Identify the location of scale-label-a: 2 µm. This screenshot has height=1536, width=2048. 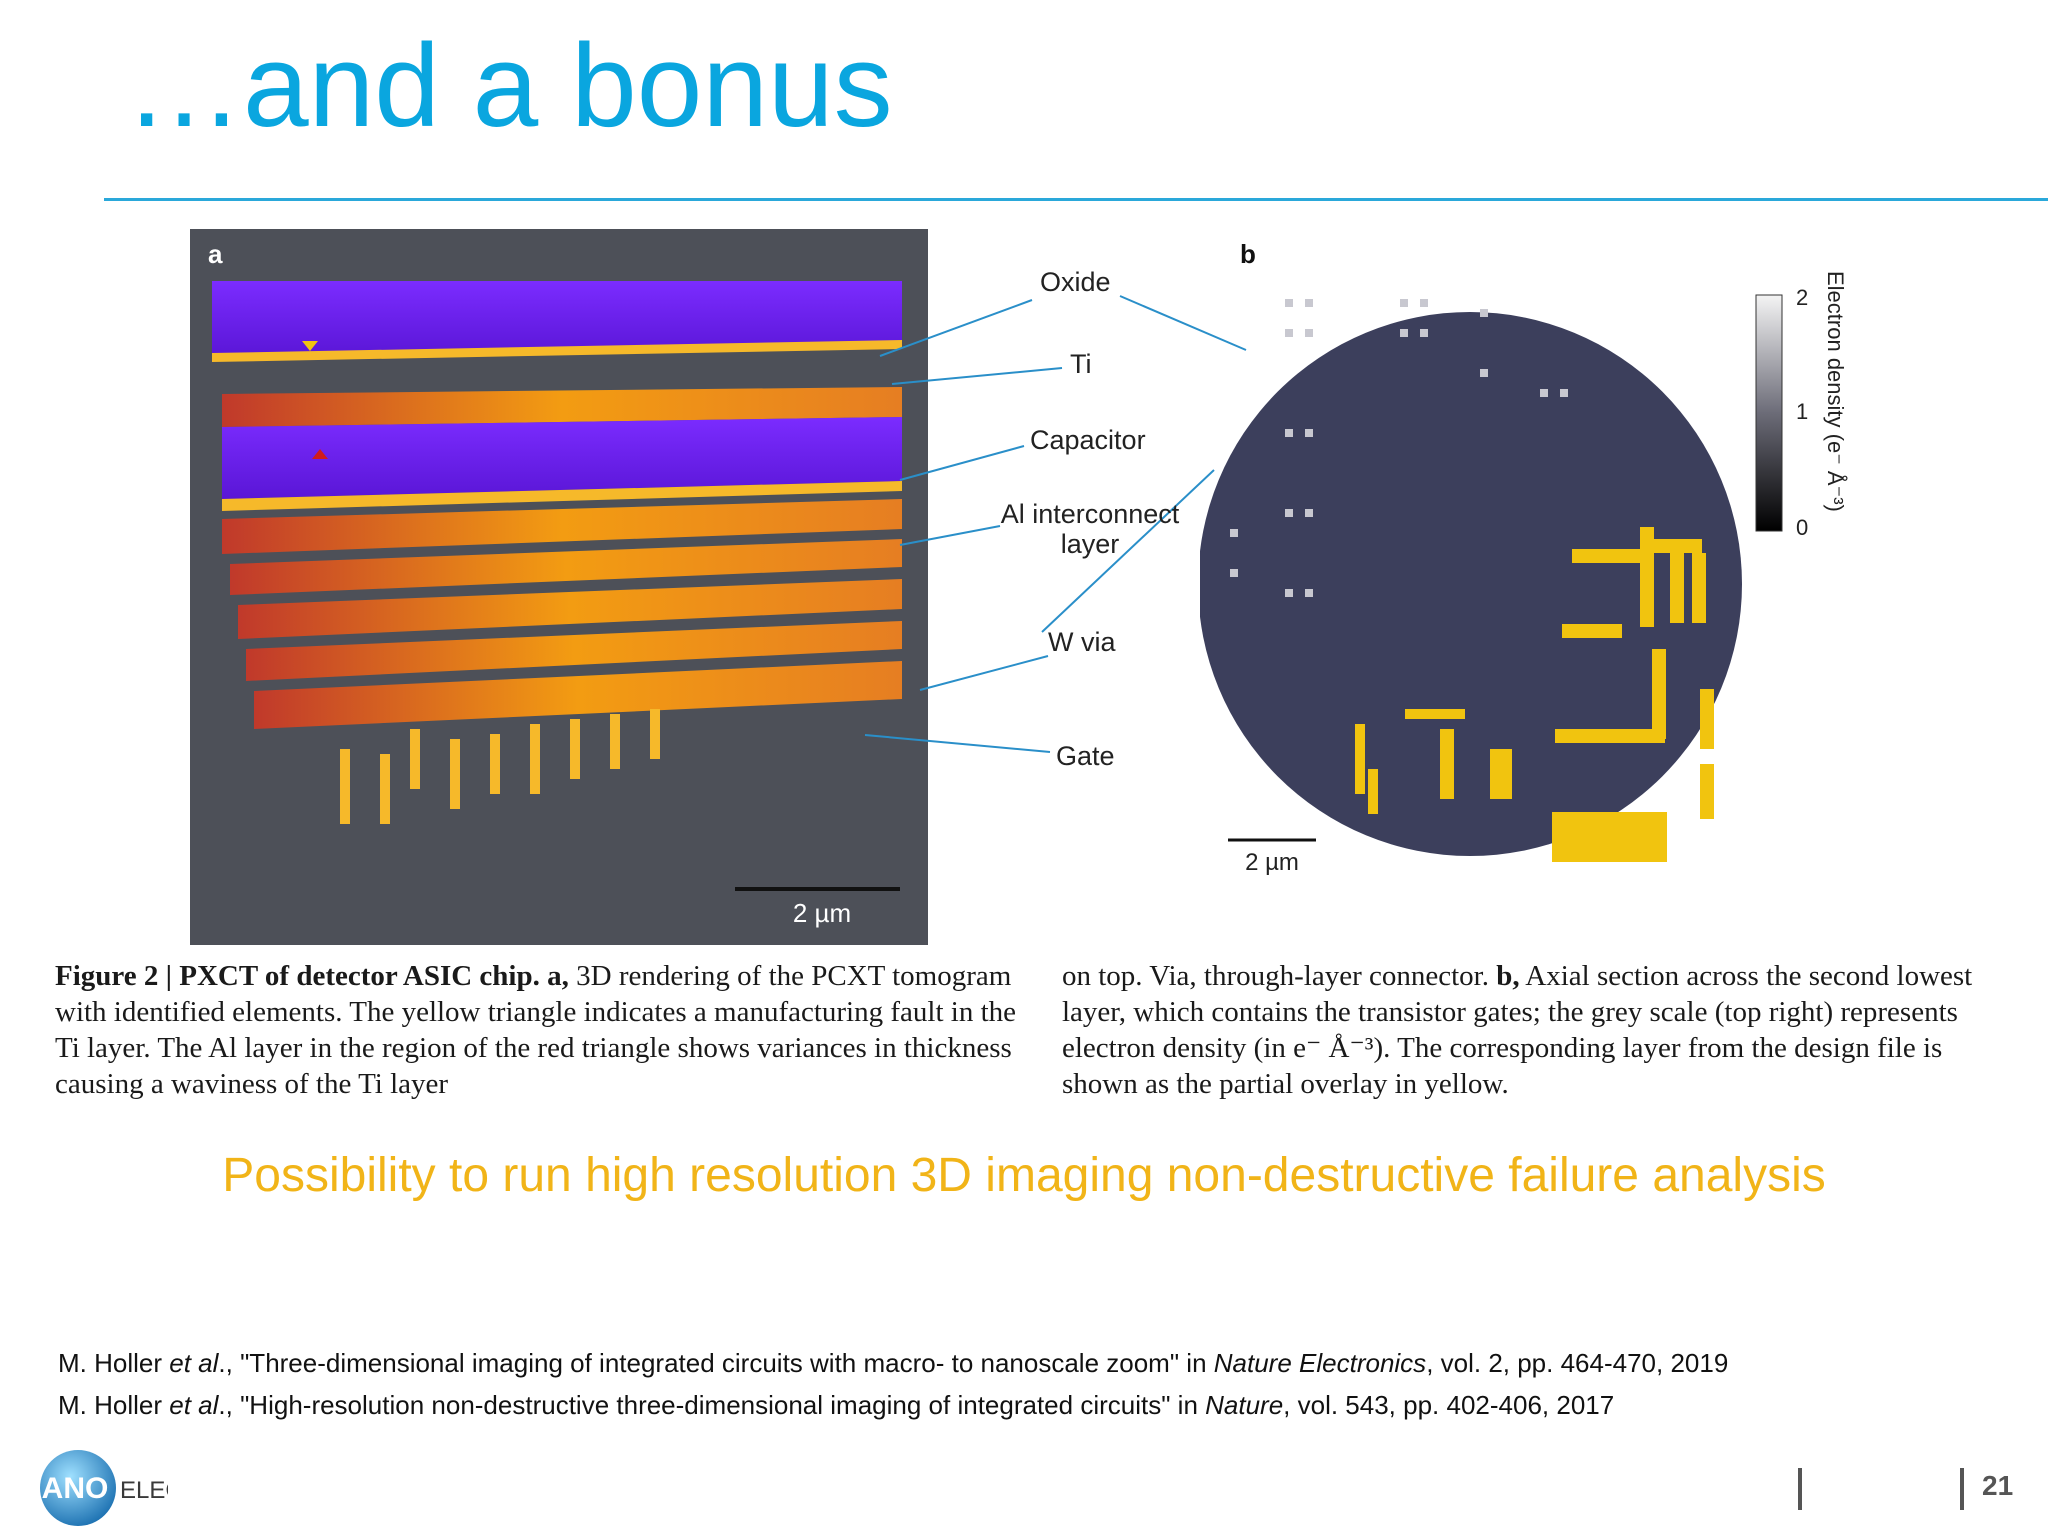
(822, 913).